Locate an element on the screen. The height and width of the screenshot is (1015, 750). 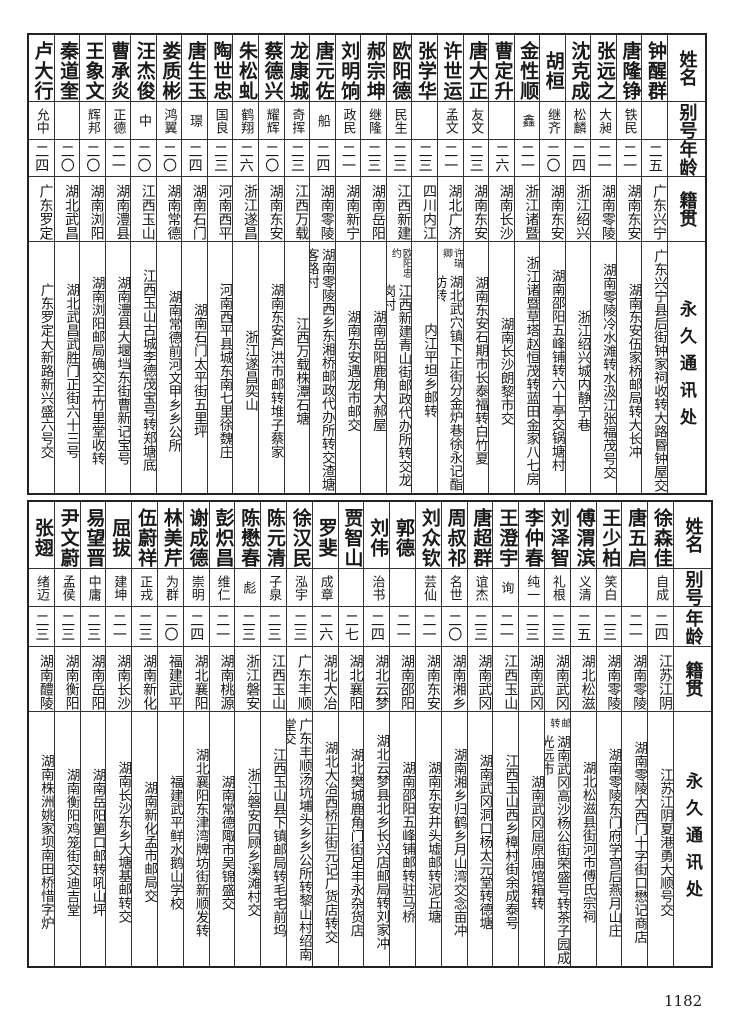
header-address-text: 永久通讯处 is located at coordinates (686, 367).